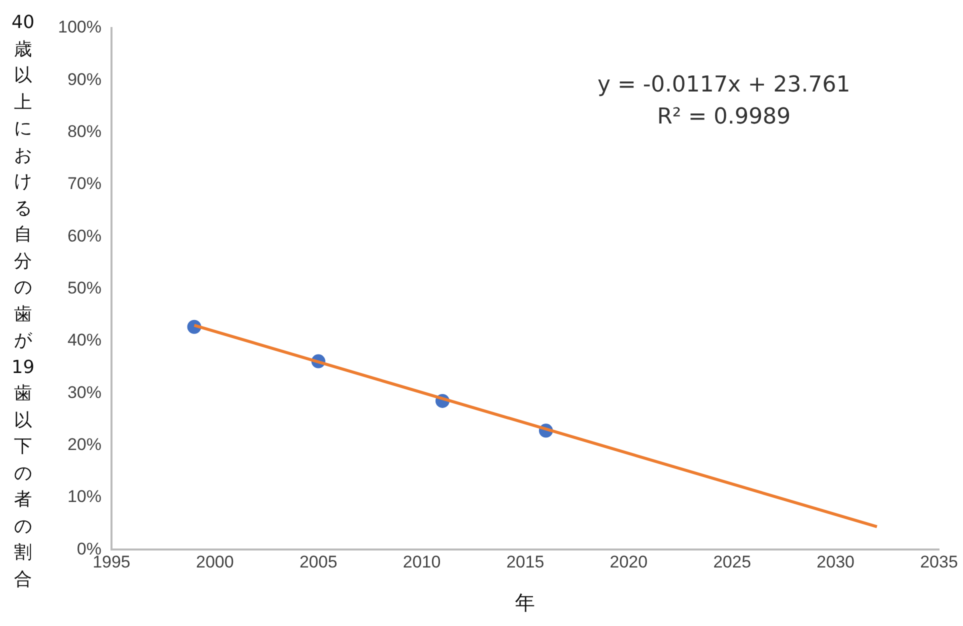 The image size is (963, 626). I want to click on y-tick-label: 10%, so click(84, 496).